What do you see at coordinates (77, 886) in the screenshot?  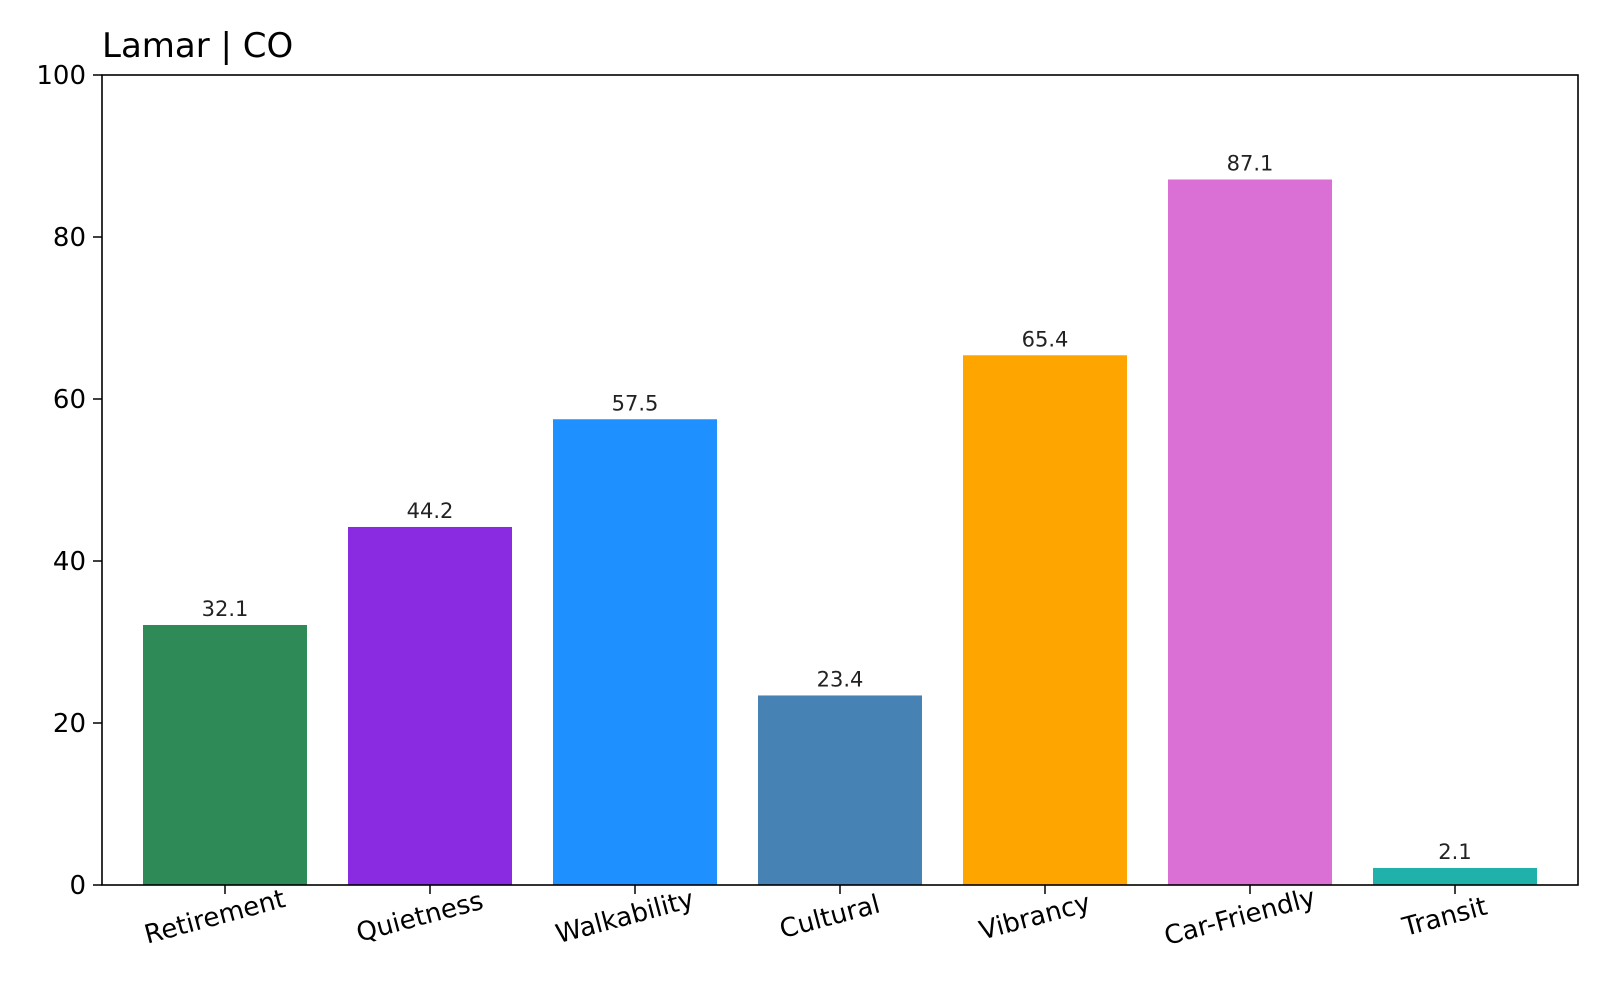 I see `y-tick-label: 0` at bounding box center [77, 886].